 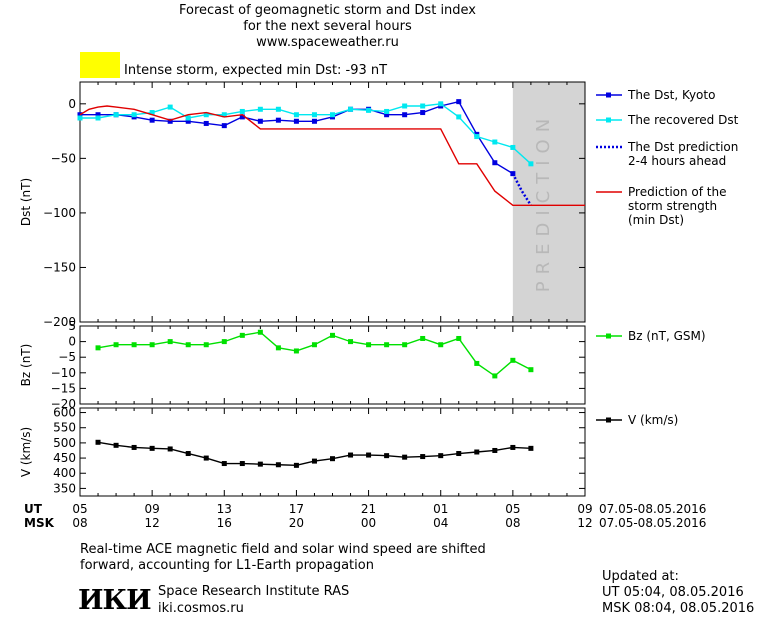 What do you see at coordinates (63, 373) in the screenshot?
I see `y-tick-label: −10` at bounding box center [63, 373].